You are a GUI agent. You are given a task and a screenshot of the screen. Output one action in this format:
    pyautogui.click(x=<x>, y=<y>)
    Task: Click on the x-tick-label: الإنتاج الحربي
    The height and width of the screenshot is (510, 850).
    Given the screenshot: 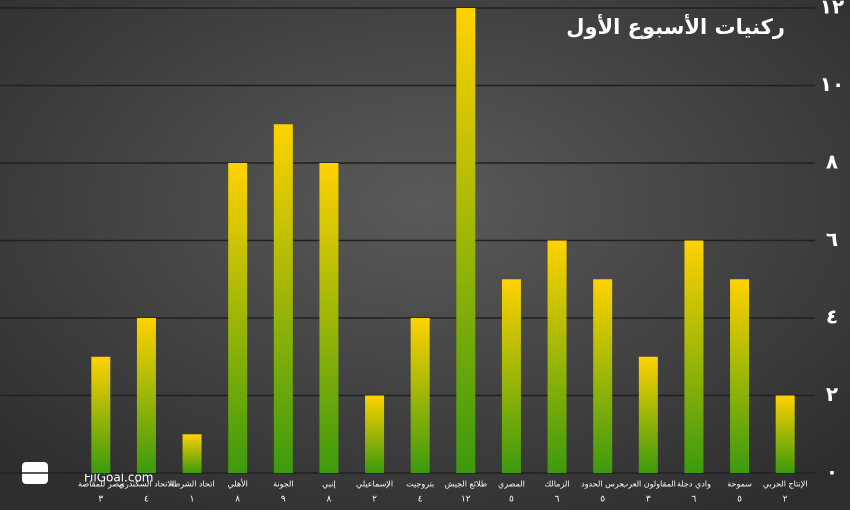 What is the action you would take?
    pyautogui.click(x=785, y=485)
    